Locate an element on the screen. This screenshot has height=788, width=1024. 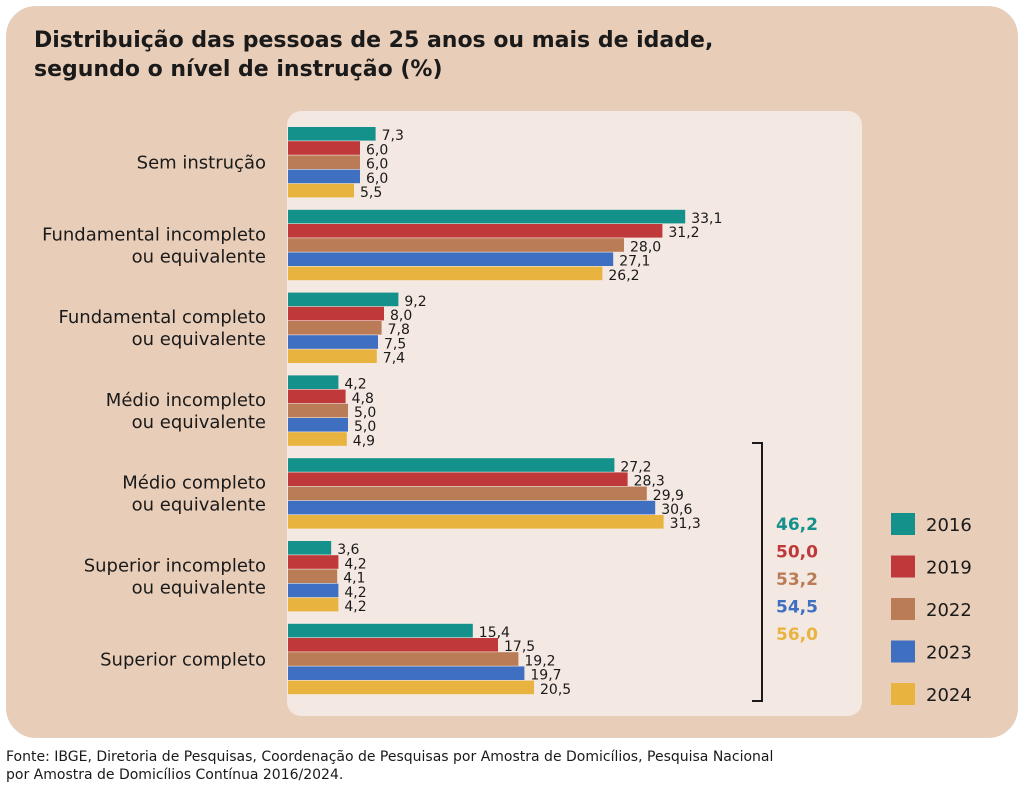
data-label: 27,2 is located at coordinates (635, 467).